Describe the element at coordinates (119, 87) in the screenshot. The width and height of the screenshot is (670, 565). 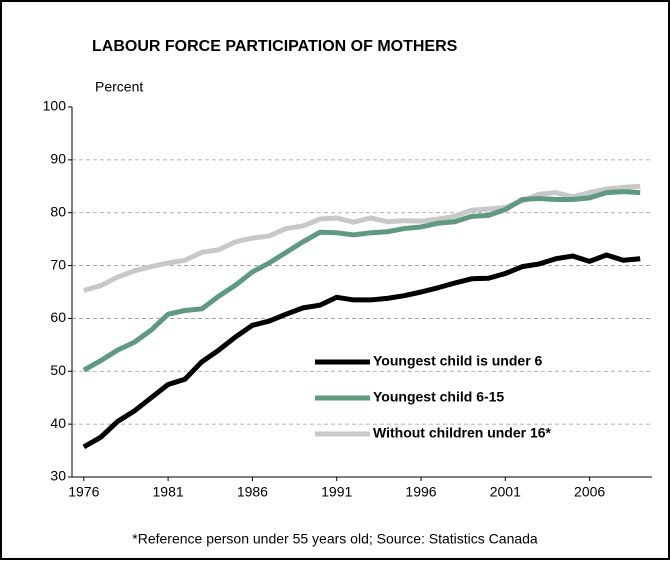
I see `y-axis-label: Percent` at that location.